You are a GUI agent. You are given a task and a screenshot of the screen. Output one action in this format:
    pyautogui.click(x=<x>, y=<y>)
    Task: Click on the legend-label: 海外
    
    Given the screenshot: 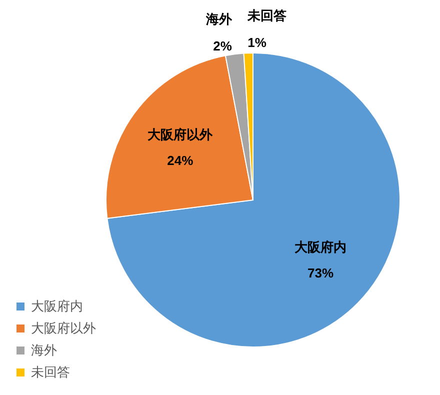 What is the action you would take?
    pyautogui.click(x=44, y=350)
    